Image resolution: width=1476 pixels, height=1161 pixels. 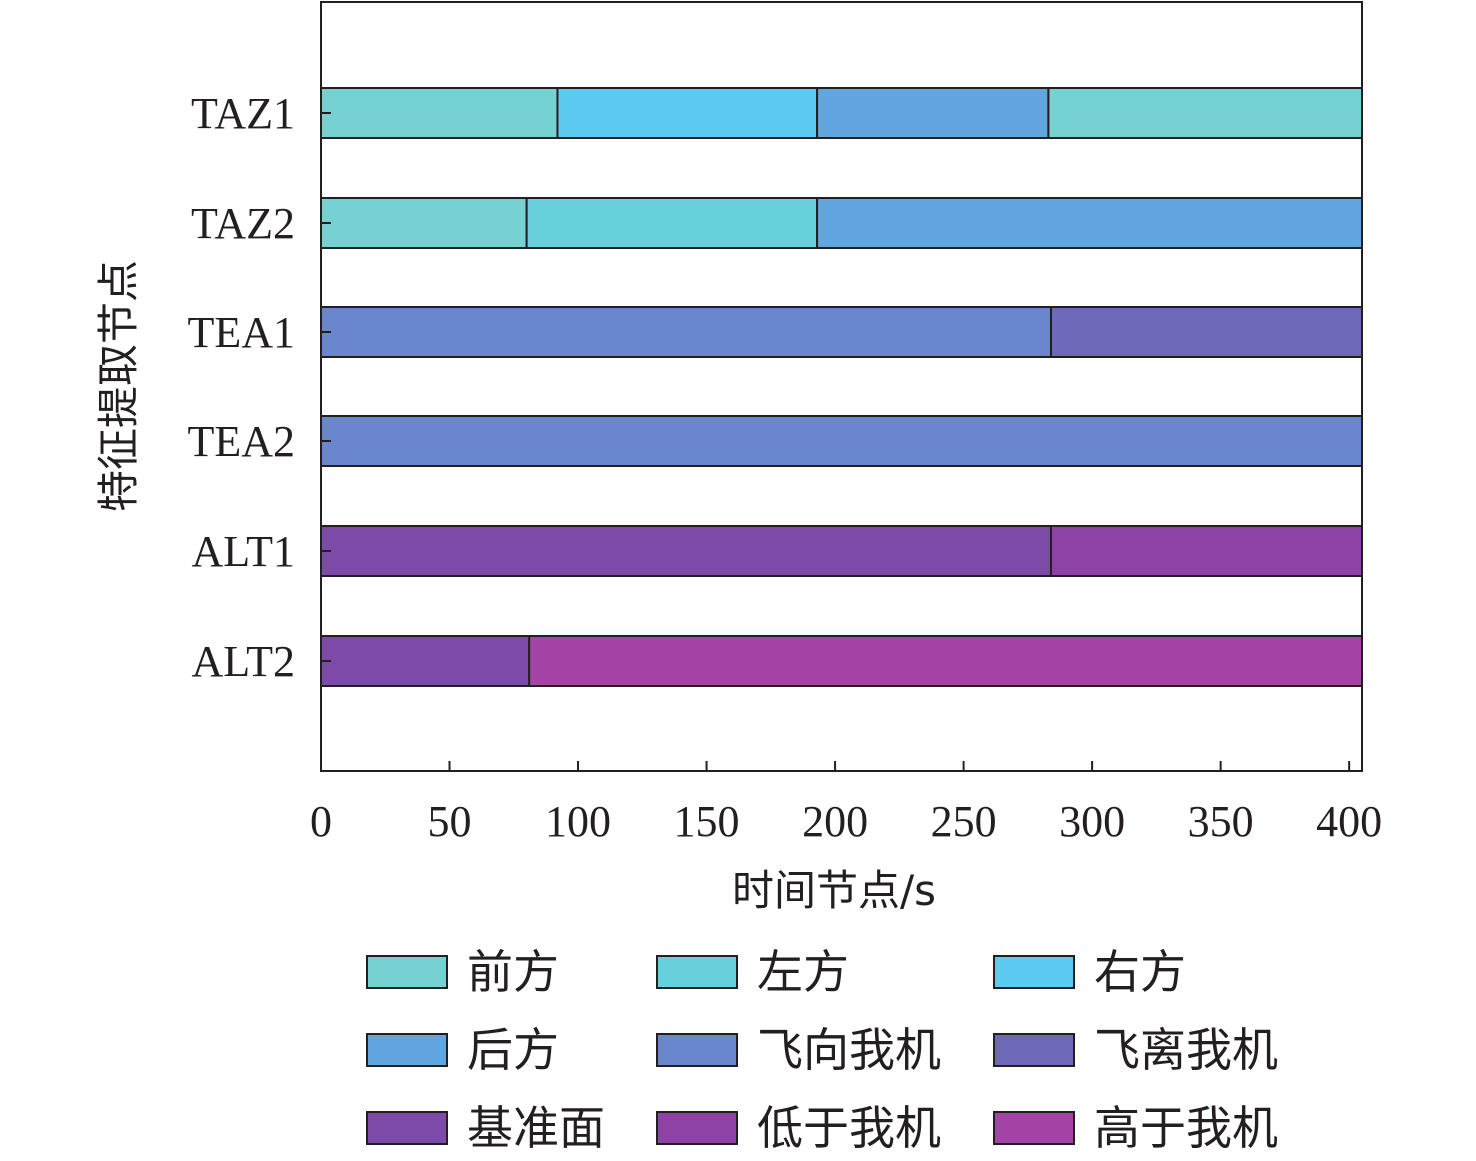 What do you see at coordinates (450, 821) in the screenshot?
I see `x-tick-label-50: 50` at bounding box center [450, 821].